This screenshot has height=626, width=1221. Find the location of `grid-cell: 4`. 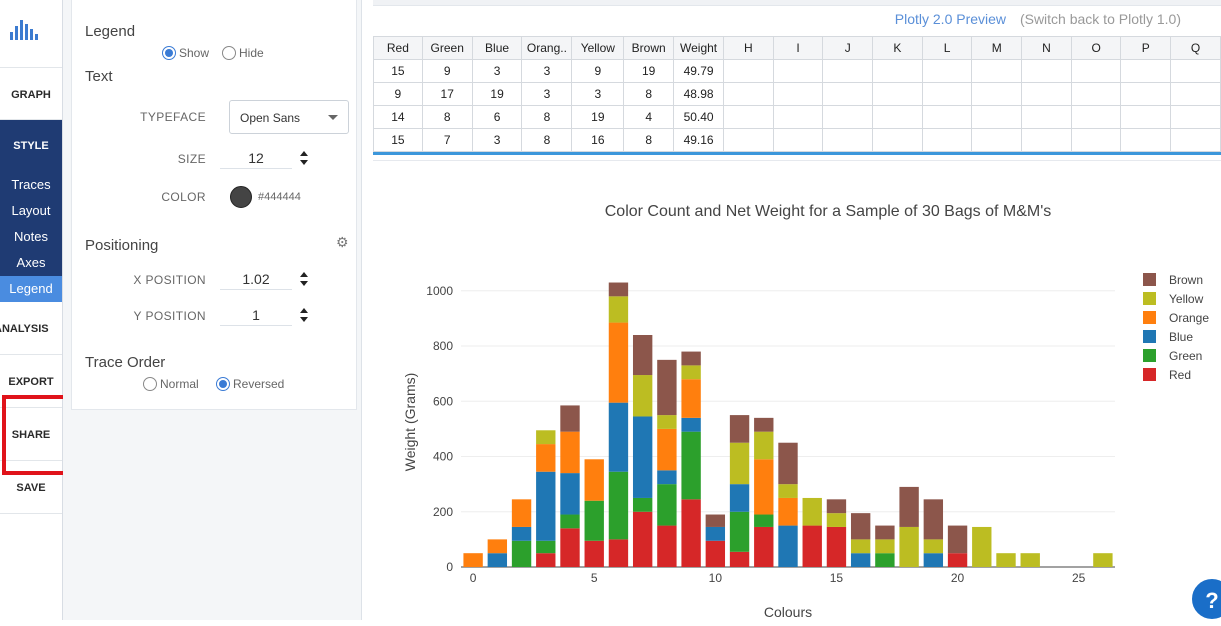

grid-cell: 4 is located at coordinates (649, 117).